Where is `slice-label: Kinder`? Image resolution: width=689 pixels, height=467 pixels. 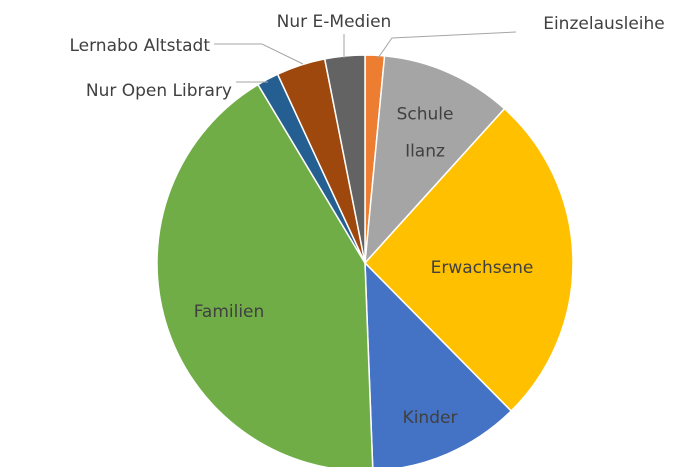
slice-label: Kinder is located at coordinates (430, 418).